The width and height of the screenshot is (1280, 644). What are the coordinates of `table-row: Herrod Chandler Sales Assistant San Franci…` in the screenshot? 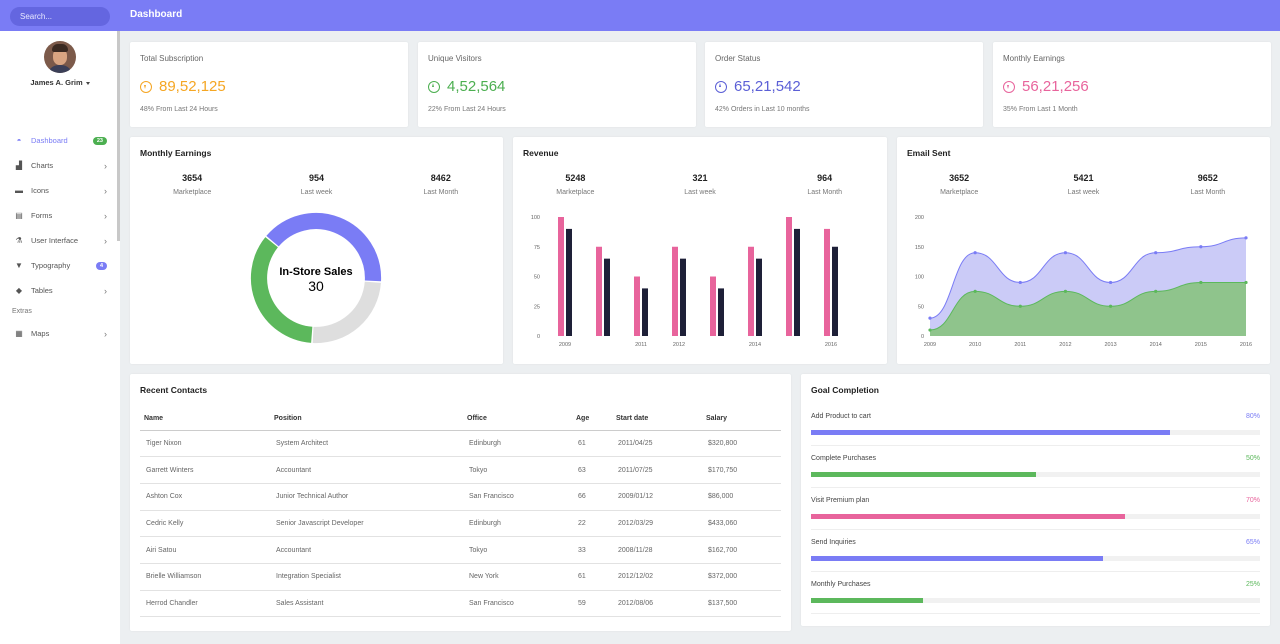 It's located at (460, 604).